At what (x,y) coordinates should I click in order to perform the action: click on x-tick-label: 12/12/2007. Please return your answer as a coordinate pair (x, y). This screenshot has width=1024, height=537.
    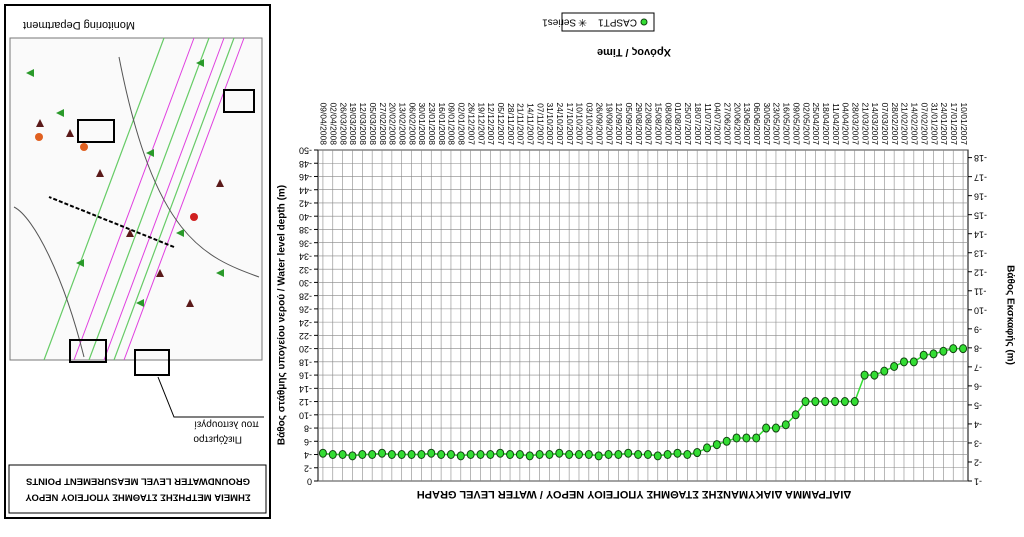
    Looking at the image, I should click on (491, 123).